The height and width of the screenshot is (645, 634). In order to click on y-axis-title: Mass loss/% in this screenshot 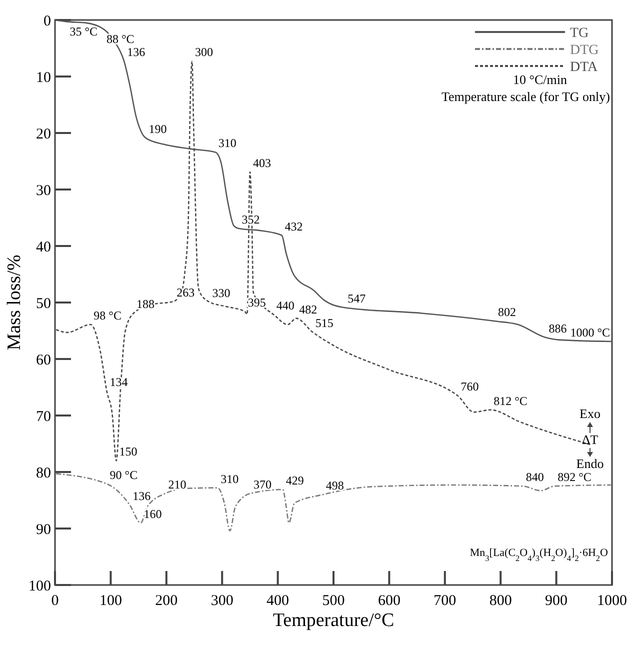, I will do `click(14, 302)`.